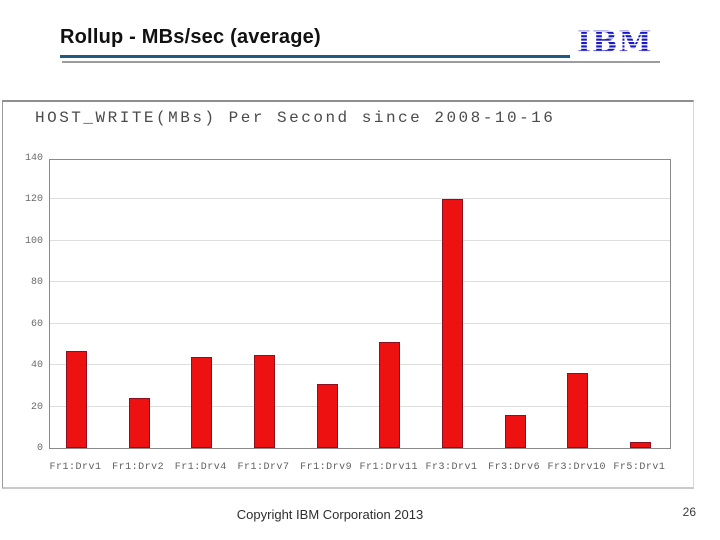  What do you see at coordinates (200, 467) in the screenshot?
I see `x-axis-label: Fr1:Drv4` at bounding box center [200, 467].